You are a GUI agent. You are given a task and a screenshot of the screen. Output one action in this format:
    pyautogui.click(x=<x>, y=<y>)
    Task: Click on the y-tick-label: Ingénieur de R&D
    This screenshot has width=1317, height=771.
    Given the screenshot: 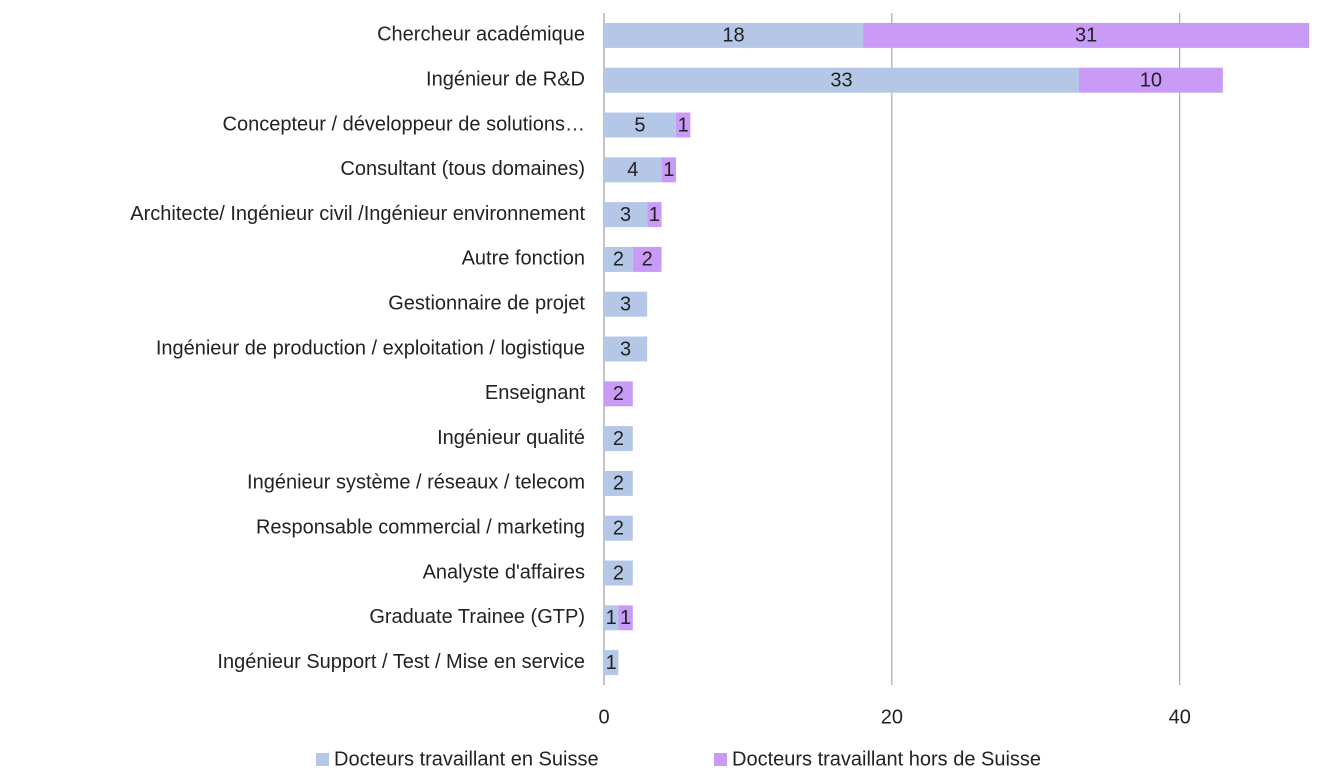 What is the action you would take?
    pyautogui.click(x=505, y=79)
    